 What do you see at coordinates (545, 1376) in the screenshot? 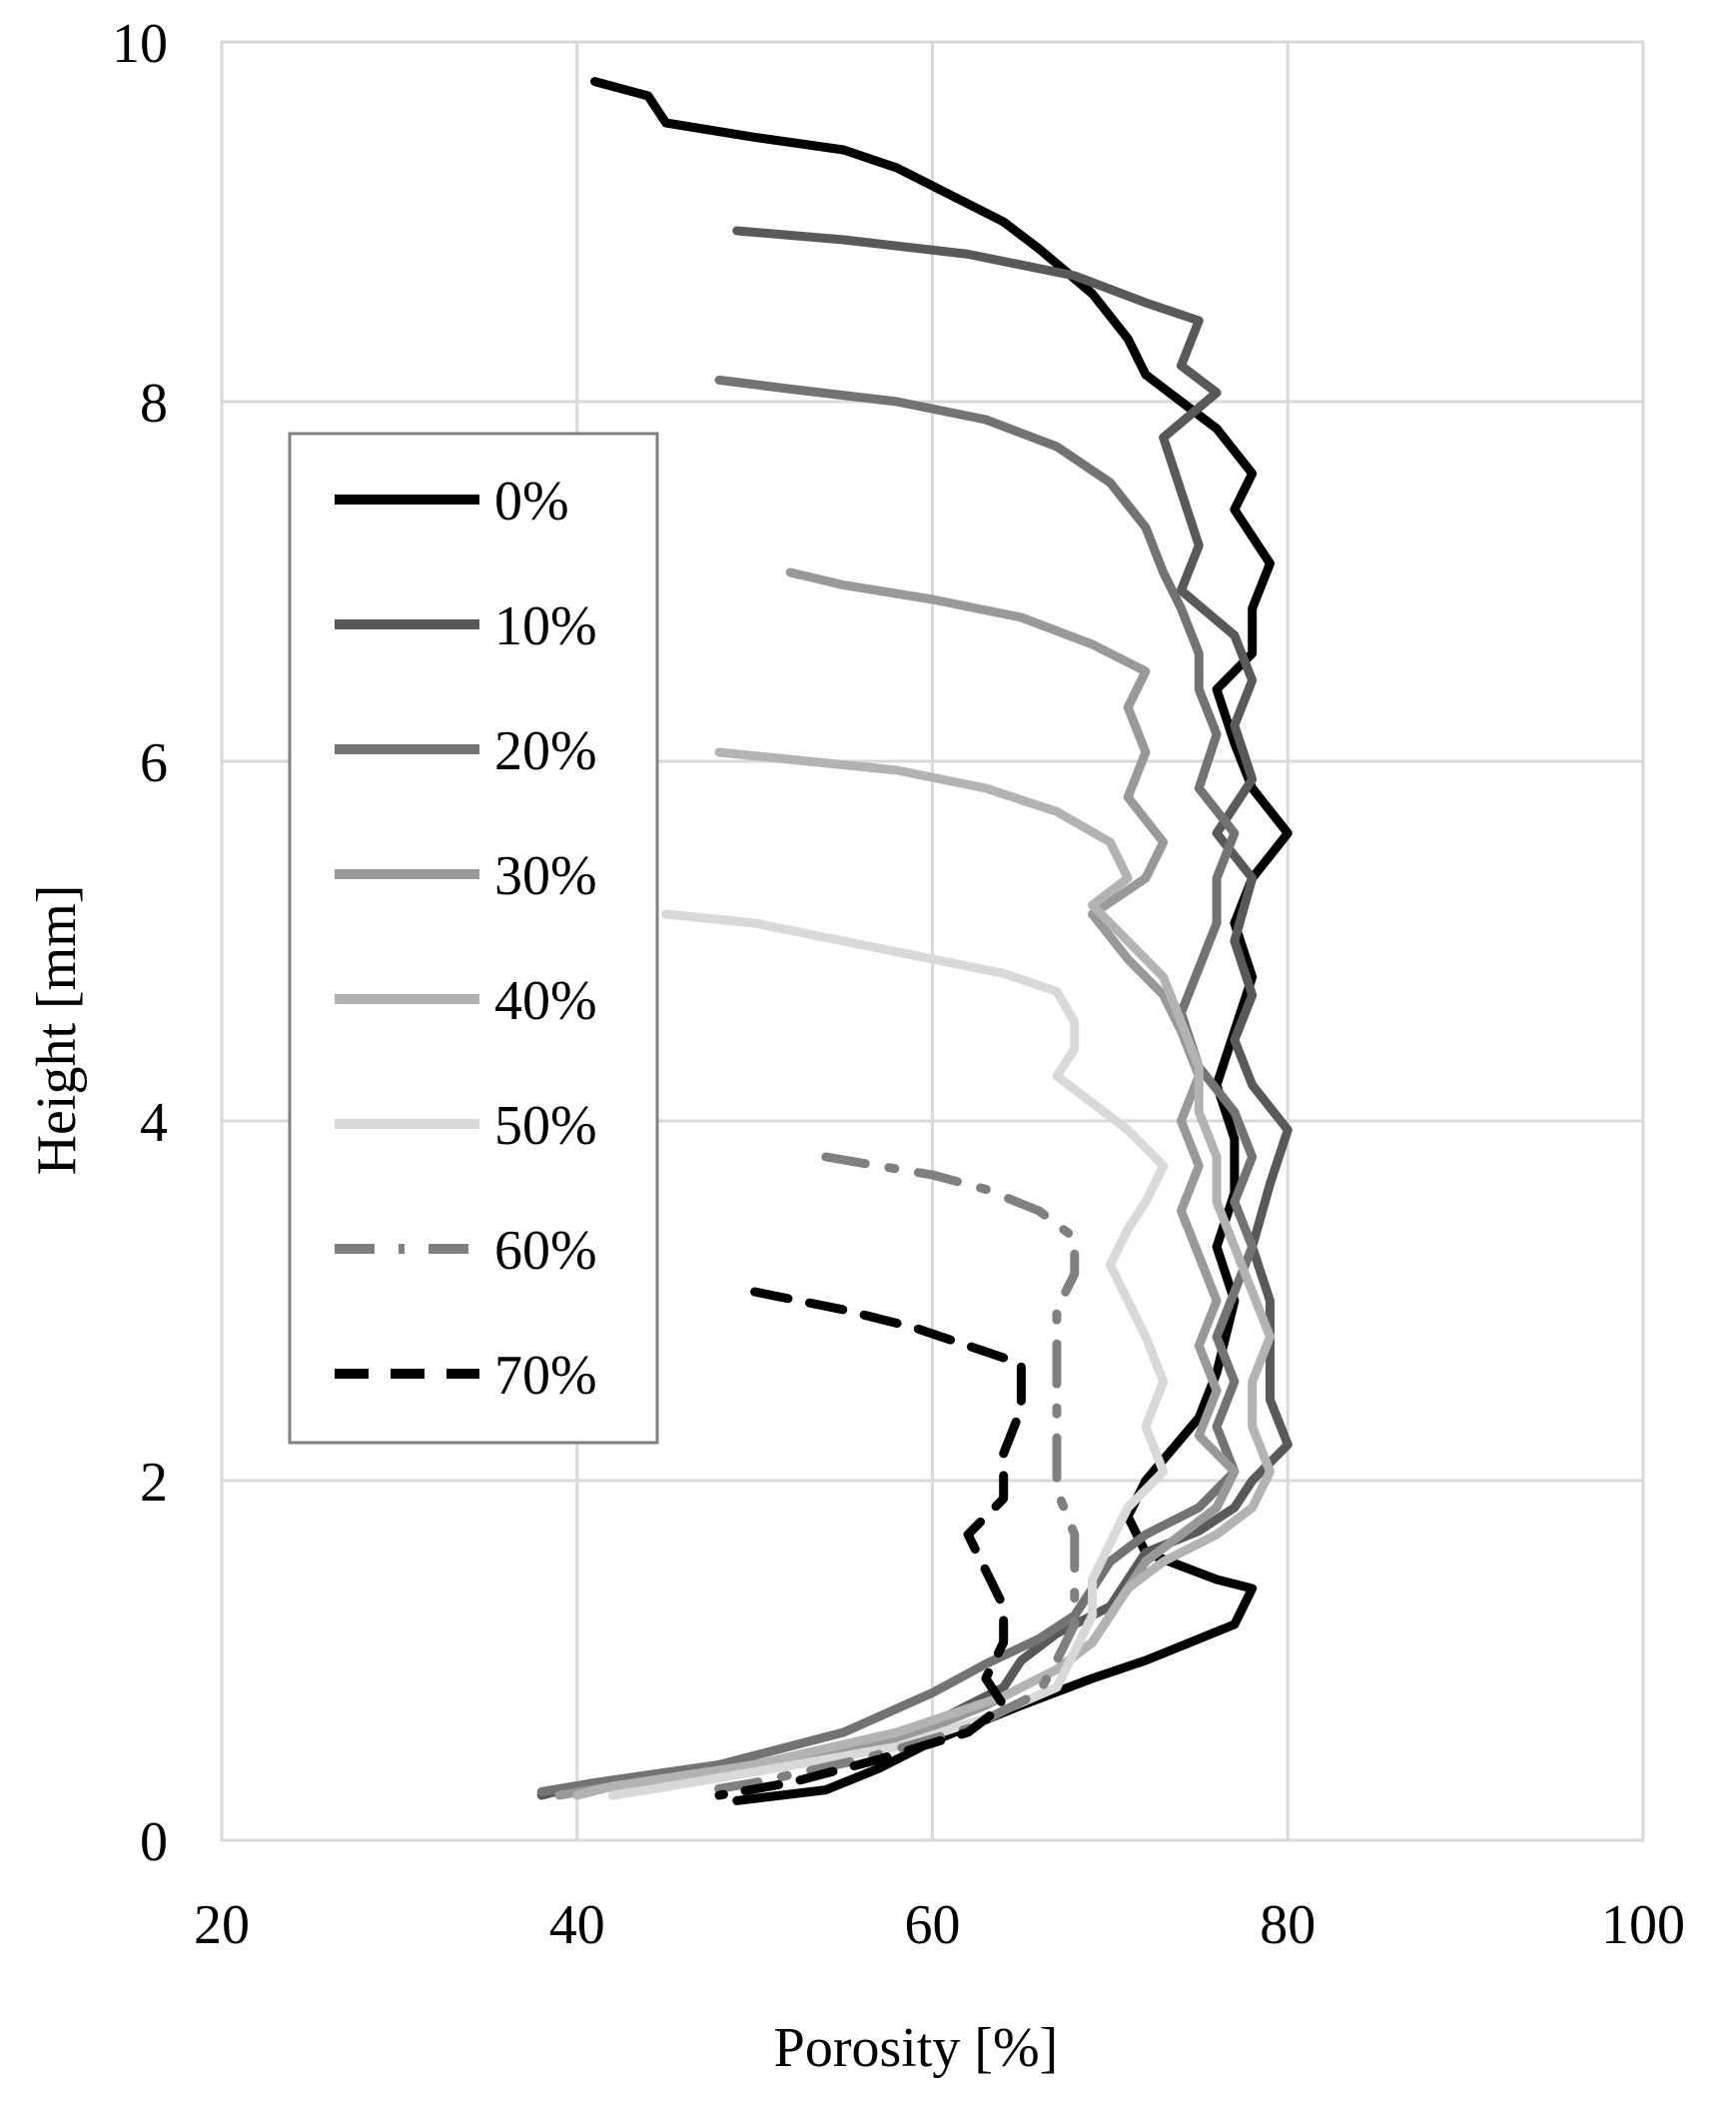
I see `legend-label: 70%` at bounding box center [545, 1376].